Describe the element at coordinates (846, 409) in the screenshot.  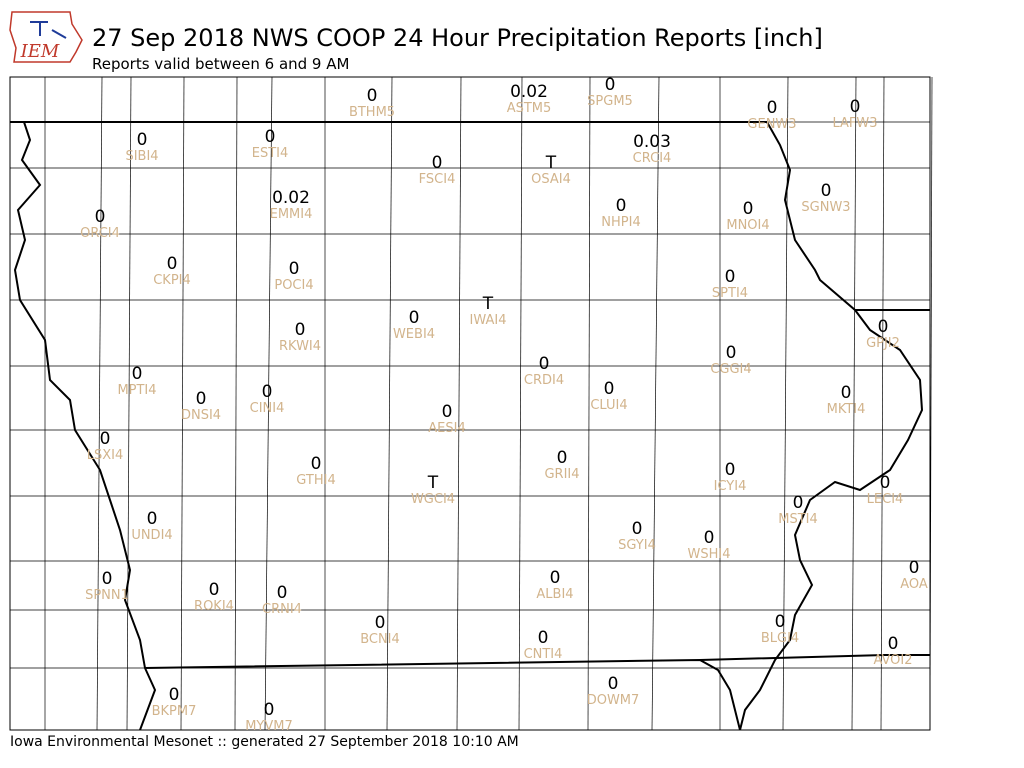
I see `station-id: MKTI4` at that location.